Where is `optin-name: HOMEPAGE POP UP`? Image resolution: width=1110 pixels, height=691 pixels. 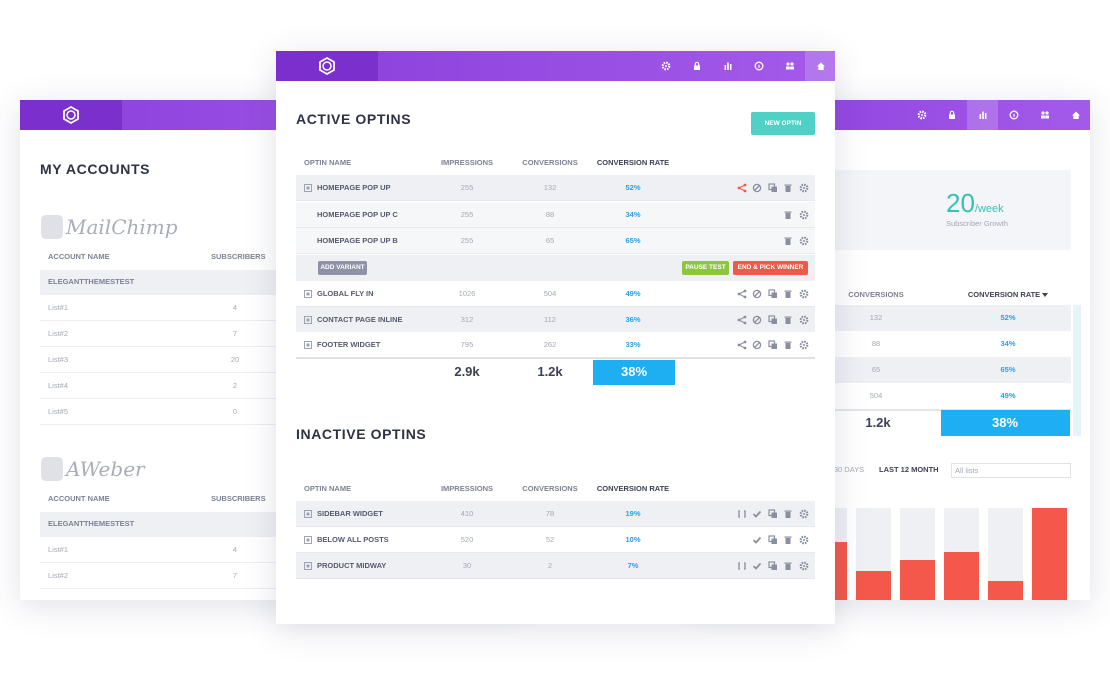
optin-name: HOMEPAGE POP UP is located at coordinates (354, 187).